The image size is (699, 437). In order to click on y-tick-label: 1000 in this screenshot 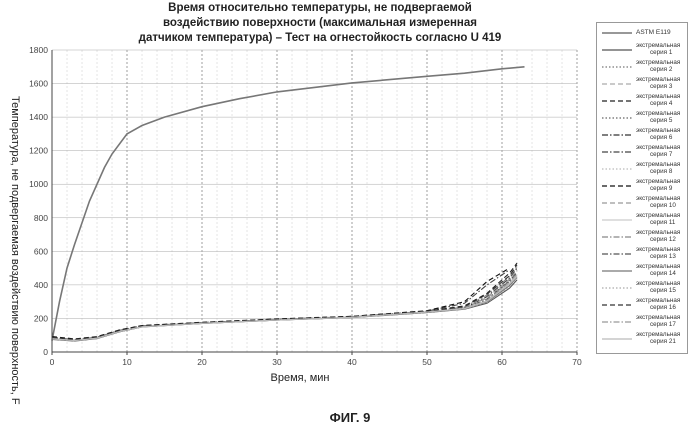, I will do `click(38, 184)`.